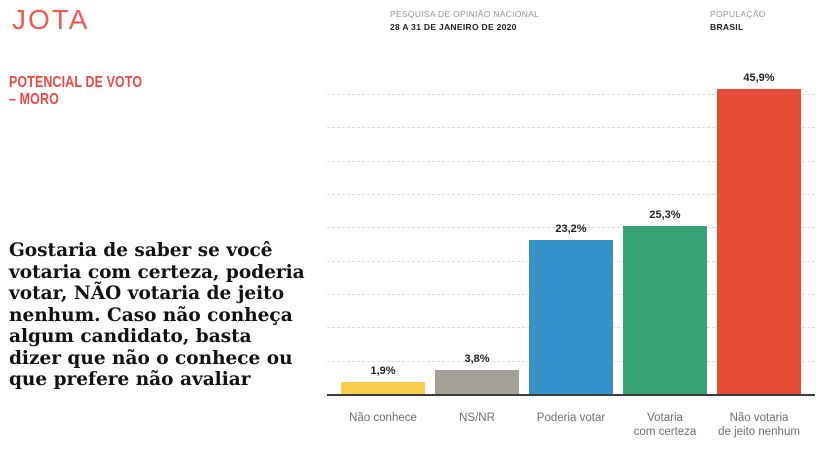 The image size is (836, 450). I want to click on category-label: Poderia votar, so click(571, 418).